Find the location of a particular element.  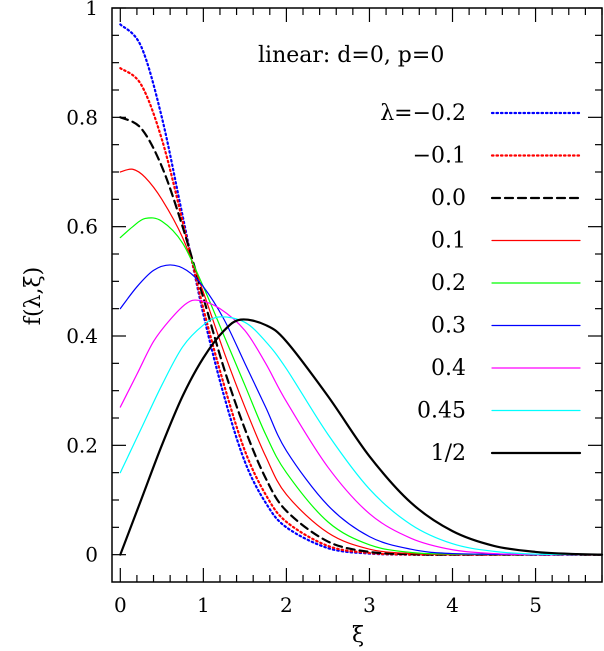

legend-label-3: 0.1 is located at coordinates (448, 241).